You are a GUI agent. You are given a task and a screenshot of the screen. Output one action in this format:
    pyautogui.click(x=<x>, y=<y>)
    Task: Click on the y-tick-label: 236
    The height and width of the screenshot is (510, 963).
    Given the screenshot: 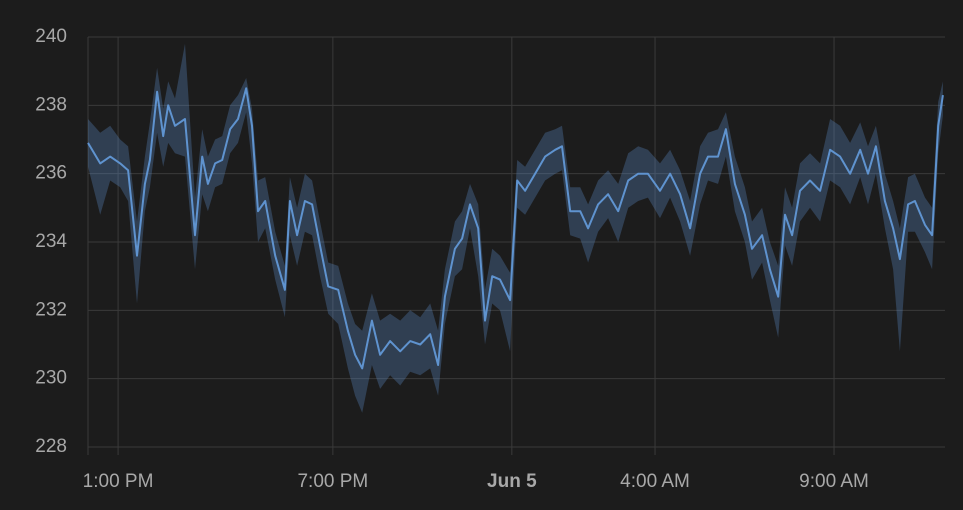 What is the action you would take?
    pyautogui.click(x=51, y=173)
    